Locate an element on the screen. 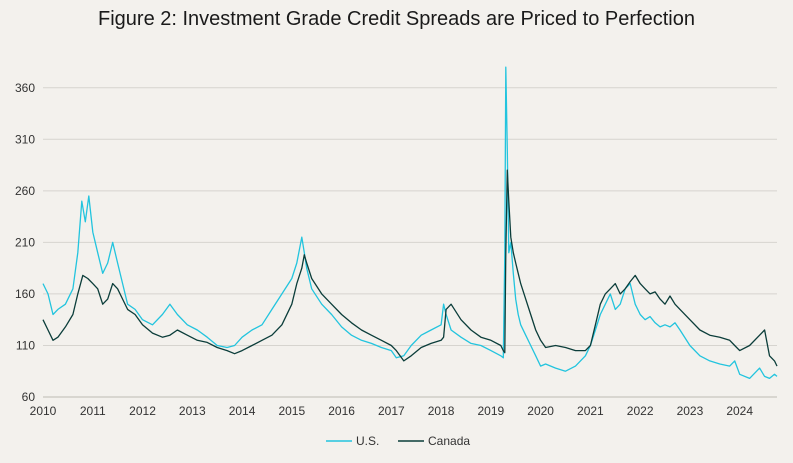 The width and height of the screenshot is (793, 463). y-tick-label-360: 360 is located at coordinates (25, 88).